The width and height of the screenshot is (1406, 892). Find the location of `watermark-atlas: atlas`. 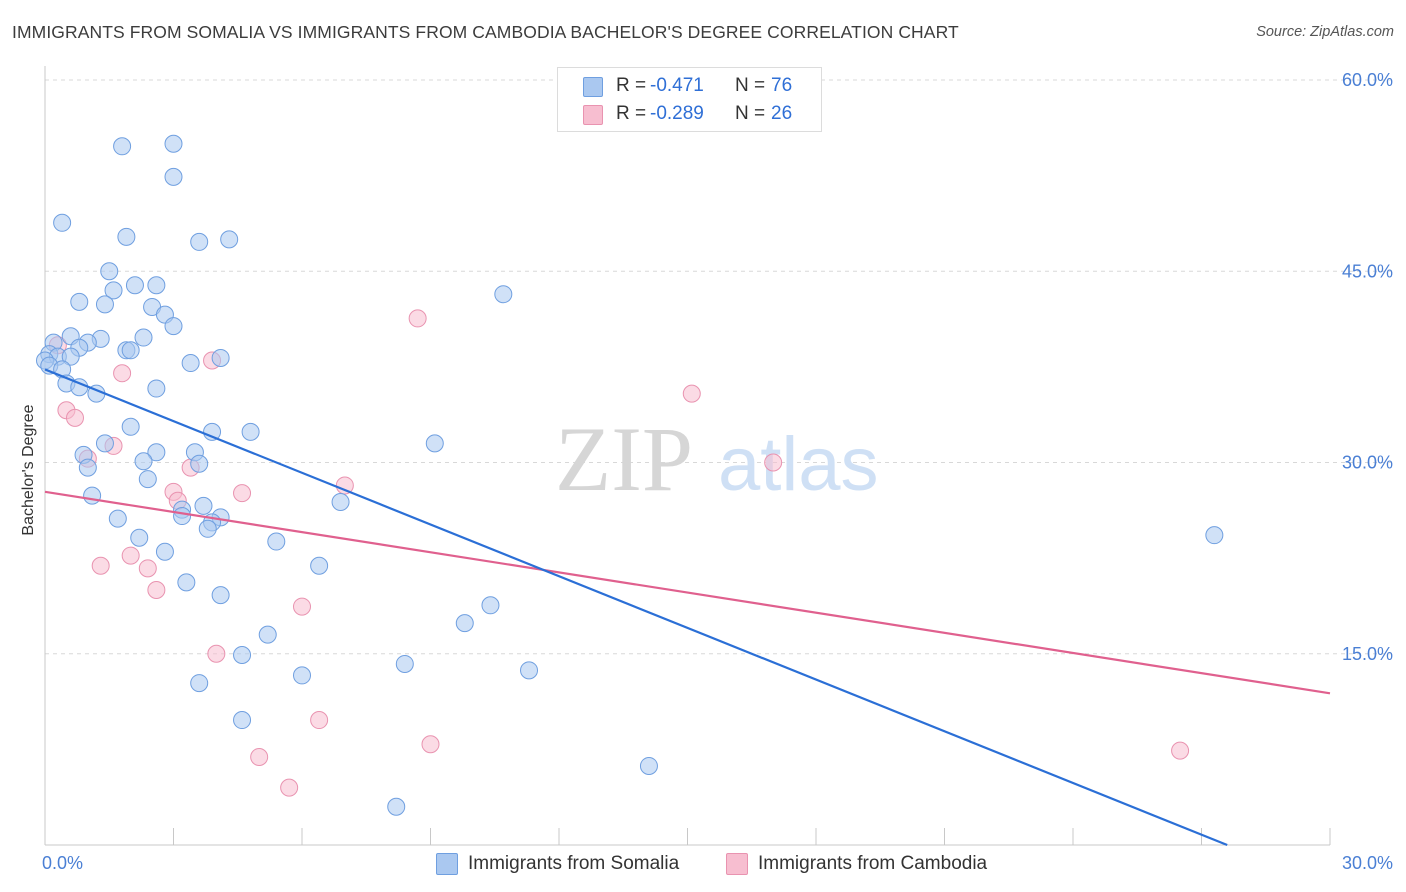

watermark-atlas: atlas is located at coordinates (798, 464).